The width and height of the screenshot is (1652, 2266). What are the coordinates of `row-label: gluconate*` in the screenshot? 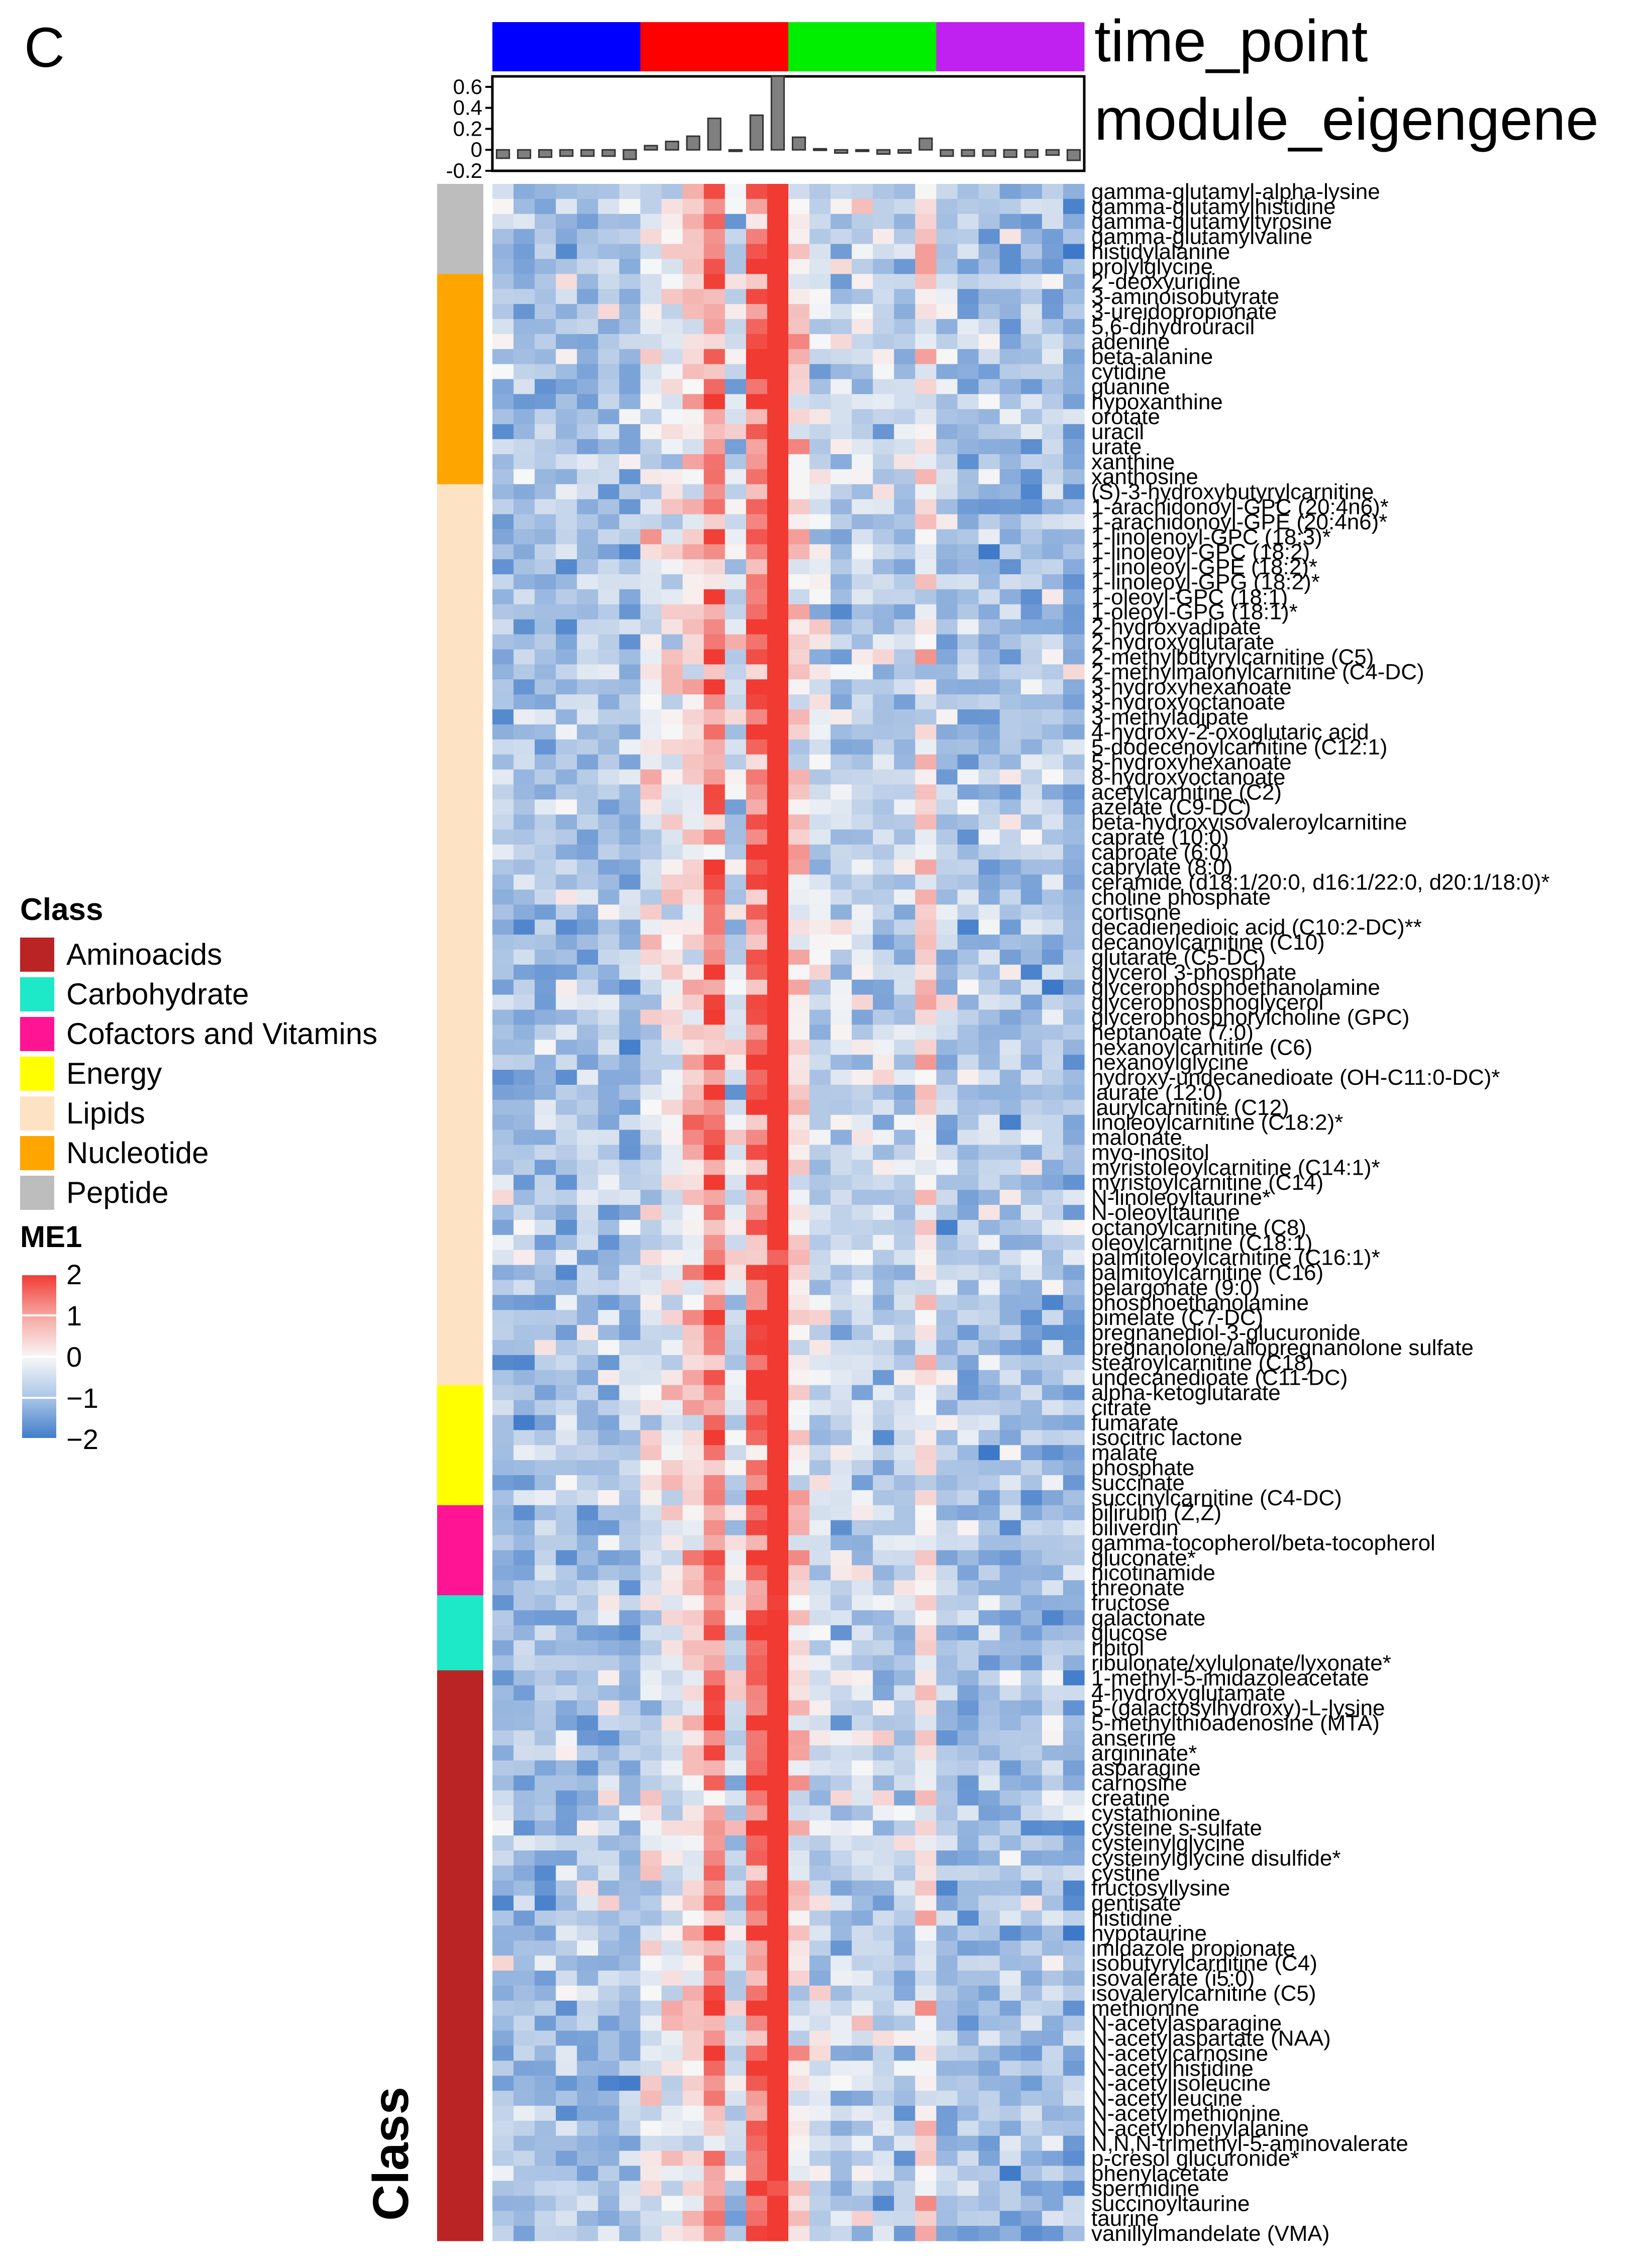 It's located at (1143, 1558).